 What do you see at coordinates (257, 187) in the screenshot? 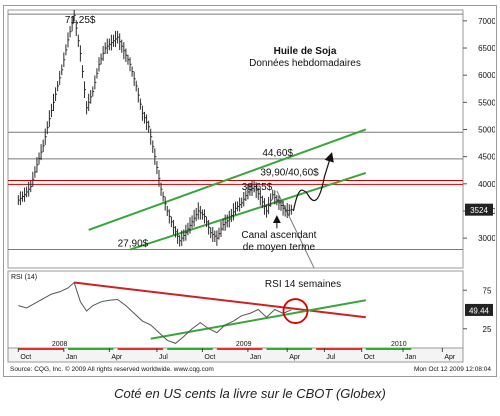
I see `annotation-38-65: 38,65$` at bounding box center [257, 187].